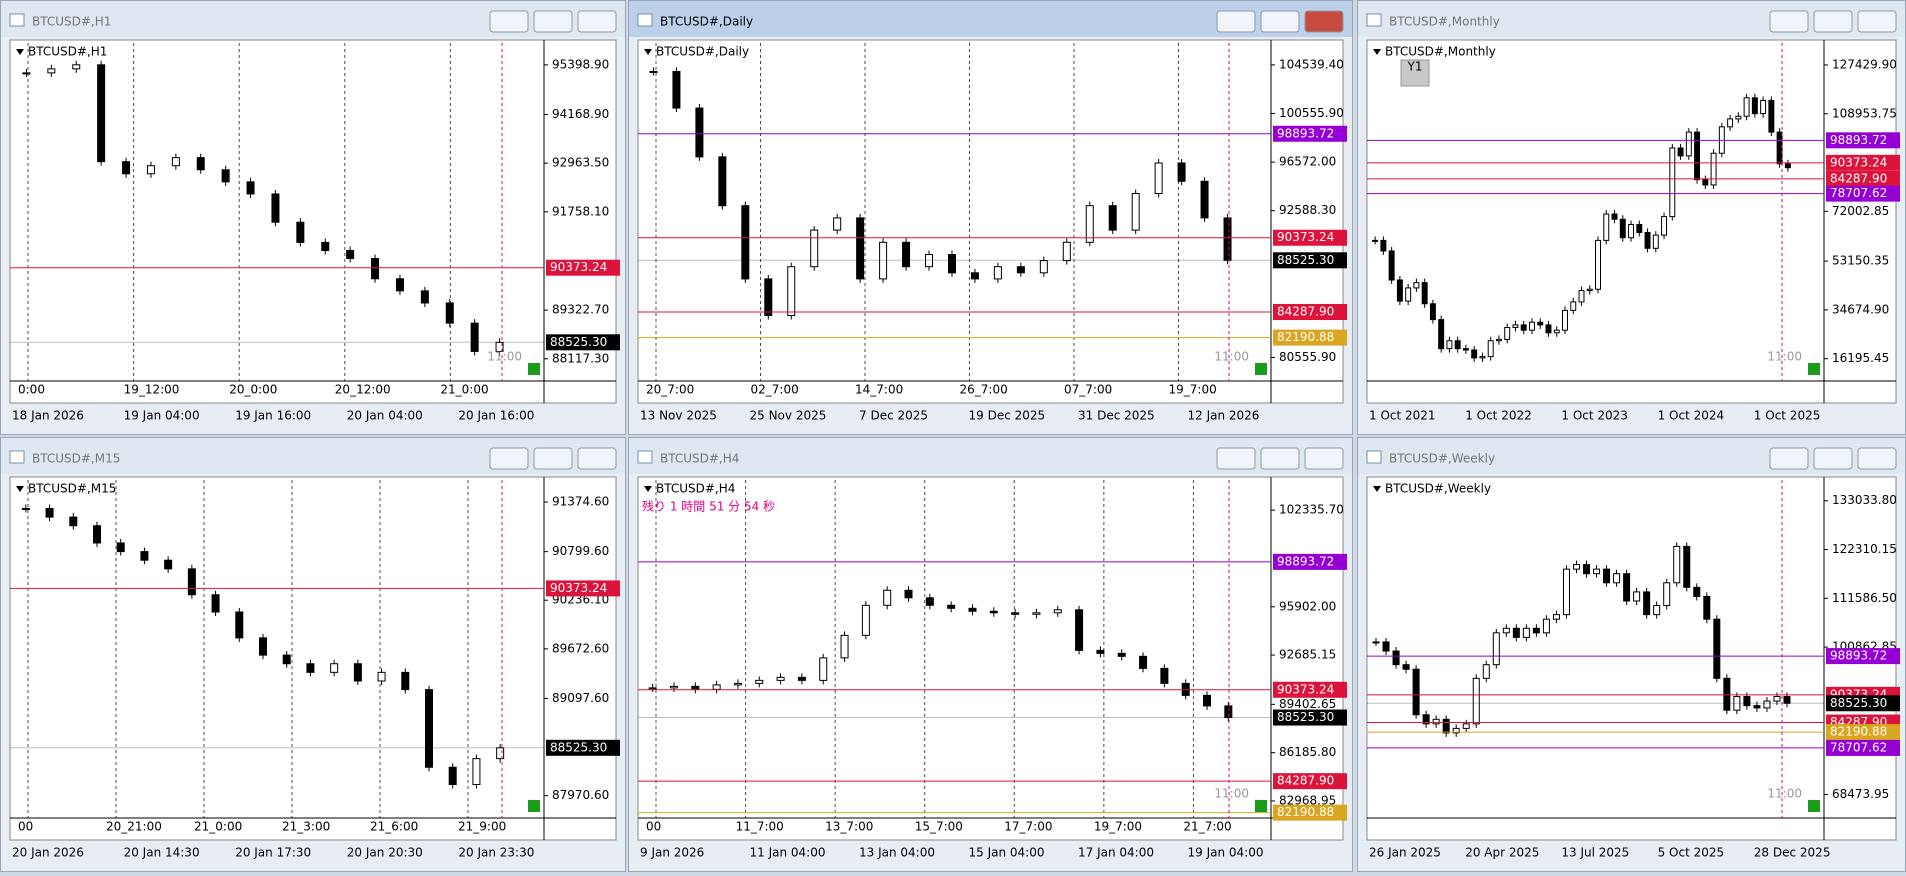 The height and width of the screenshot is (876, 1906). Describe the element at coordinates (580, 795) in the screenshot. I see `y-tick-label: 87970.60` at that location.